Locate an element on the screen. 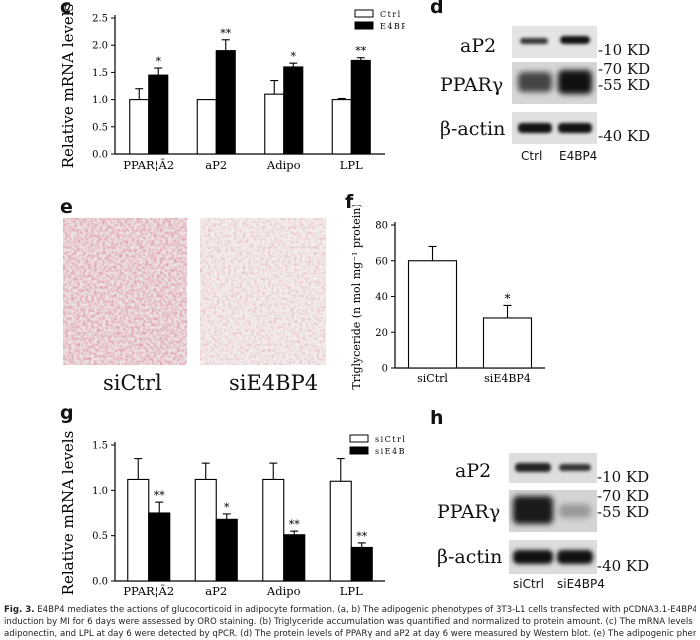 Image resolution: width=700 pixels, height=640 pixels. image-label-sictrl: siCtrl is located at coordinates (132, 383).